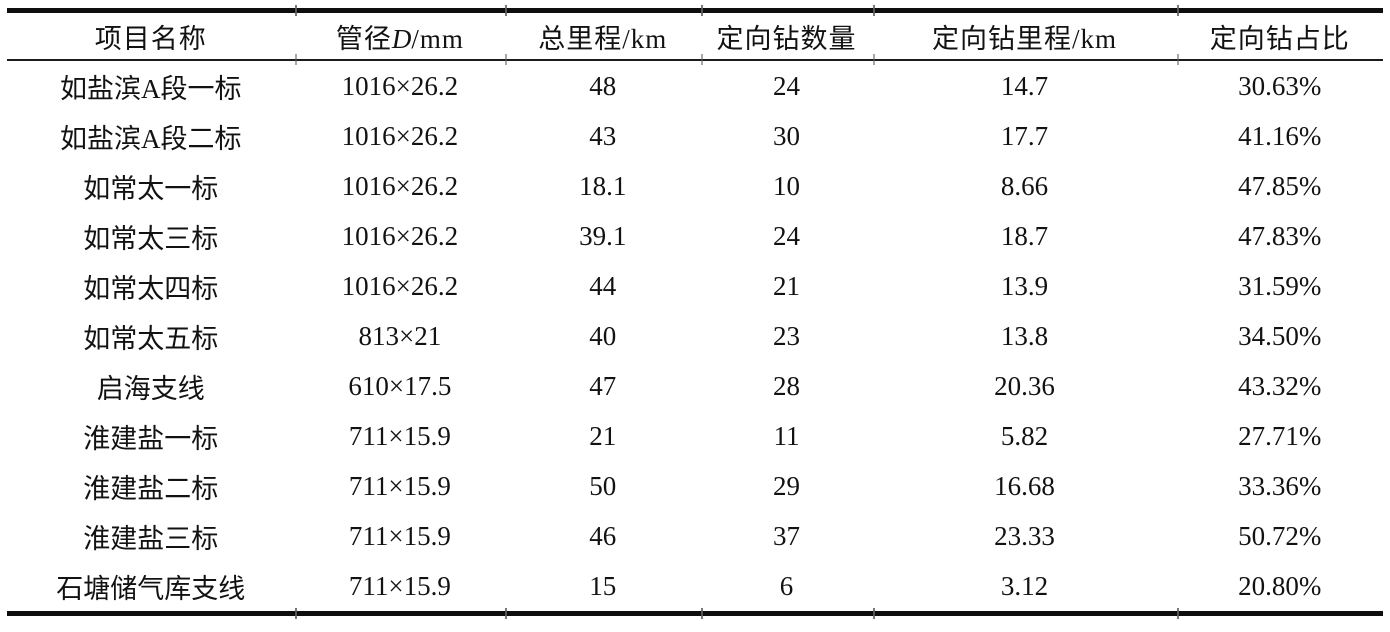 Image resolution: width=1390 pixels, height=632 pixels. Describe the element at coordinates (1280, 335) in the screenshot. I see `cell-drill-ratio: 34.50%` at that location.